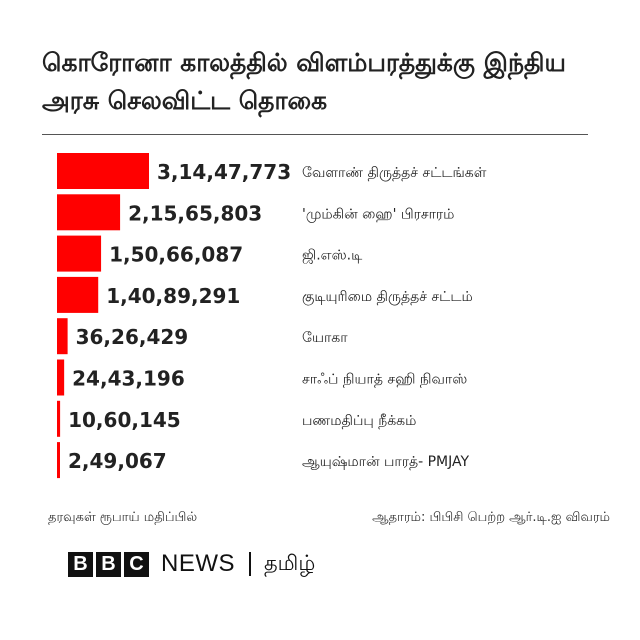  Describe the element at coordinates (394, 173) in the screenshot. I see `category-label-0: வேளாண் திருத்தச் சட்டங்கள்` at that location.